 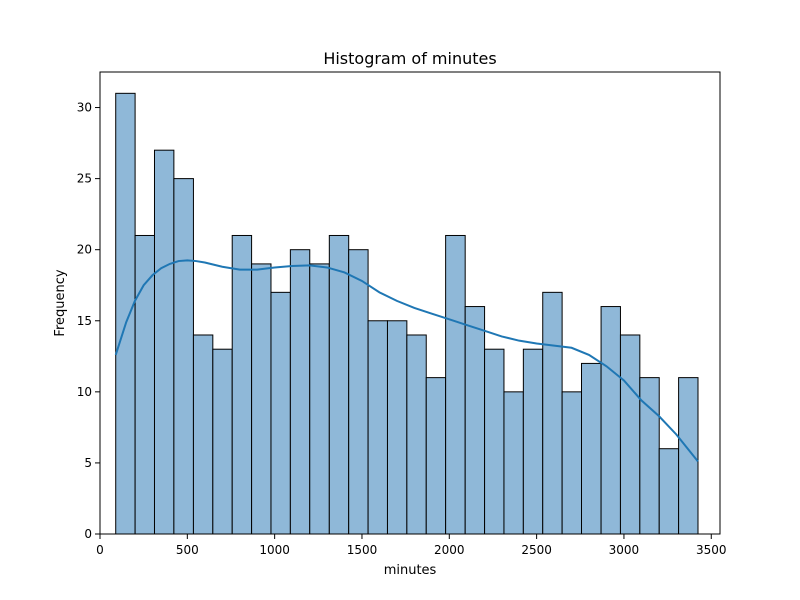 What do you see at coordinates (536, 550) in the screenshot?
I see `x-tick-label: 2500` at bounding box center [536, 550].